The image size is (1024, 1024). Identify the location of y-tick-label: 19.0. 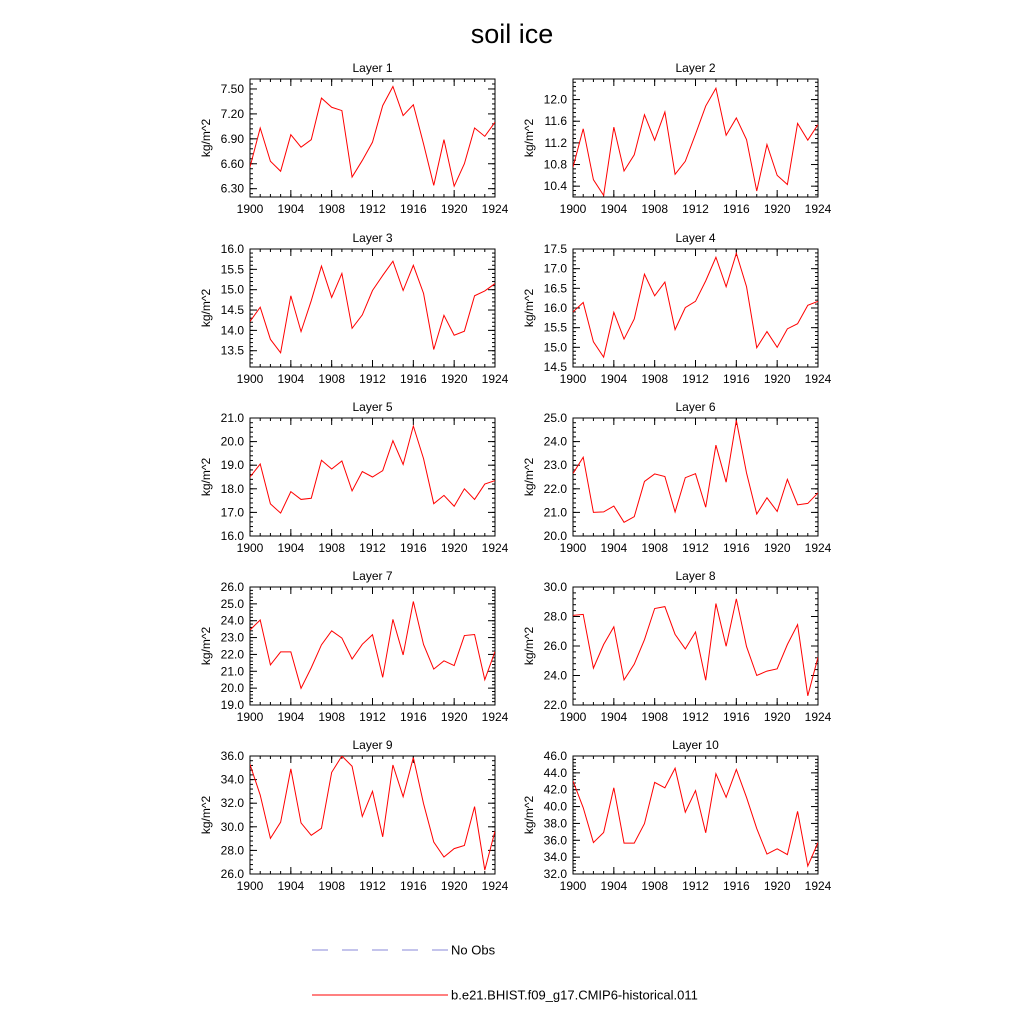
(233, 465).